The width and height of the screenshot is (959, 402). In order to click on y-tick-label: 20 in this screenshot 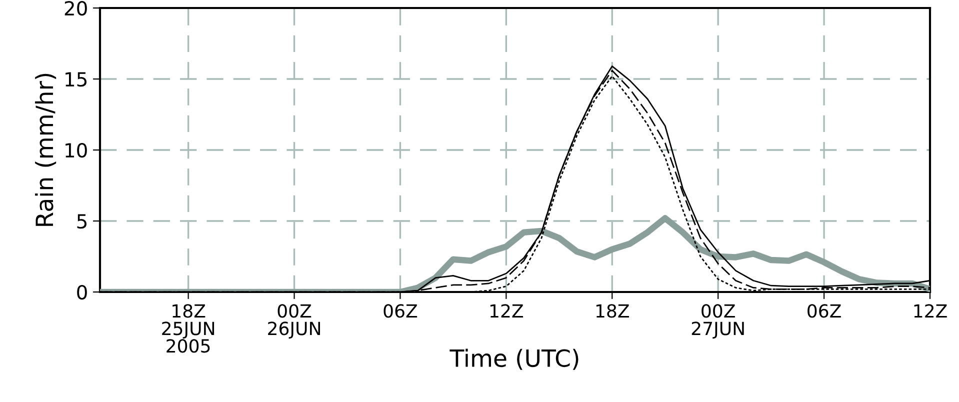, I will do `click(75, 8)`.